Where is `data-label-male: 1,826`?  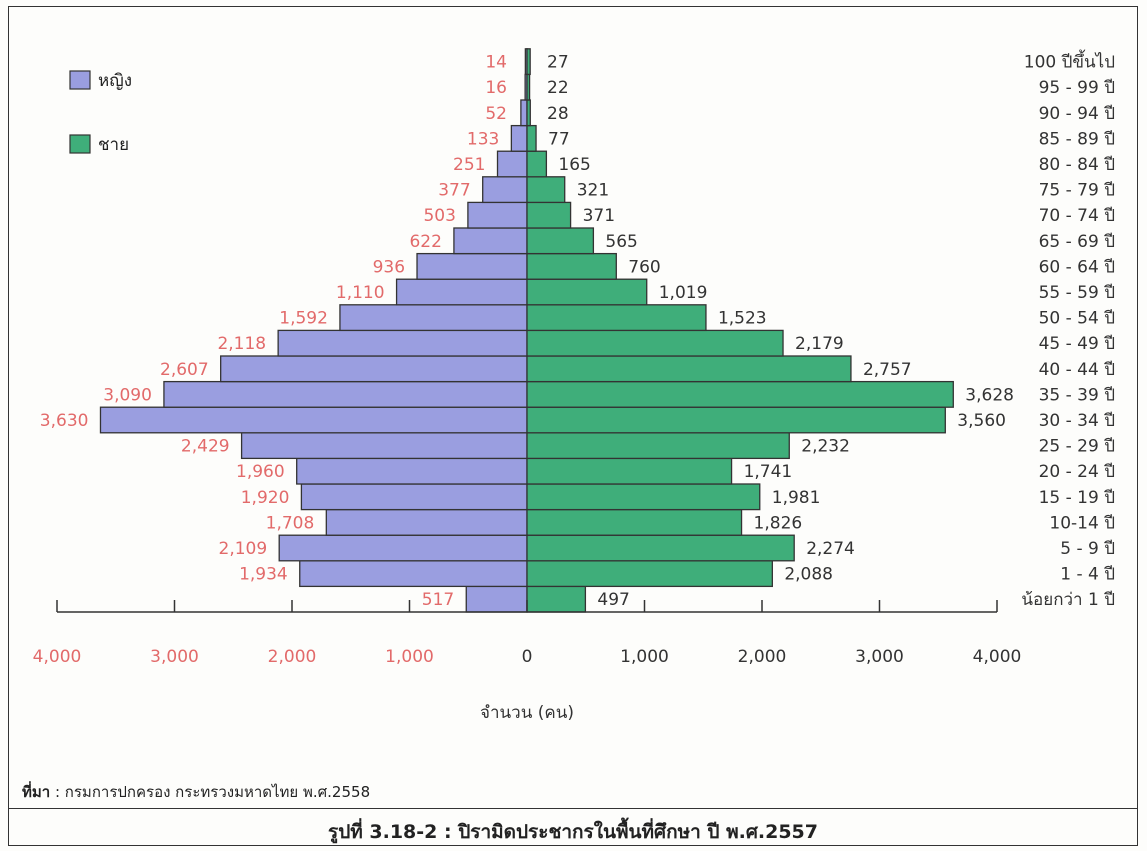
data-label-male: 1,826 is located at coordinates (778, 523).